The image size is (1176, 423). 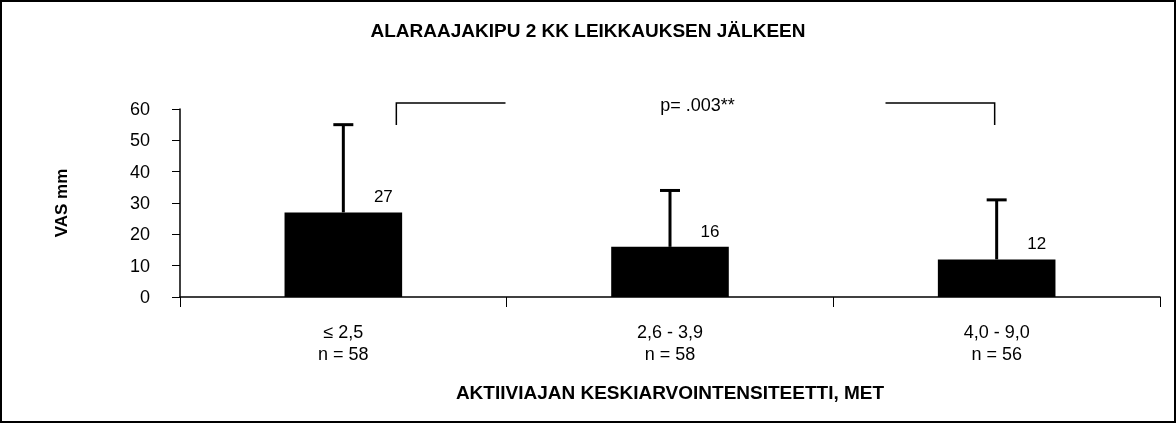 I want to click on data-label: 12, so click(x=1037, y=244).